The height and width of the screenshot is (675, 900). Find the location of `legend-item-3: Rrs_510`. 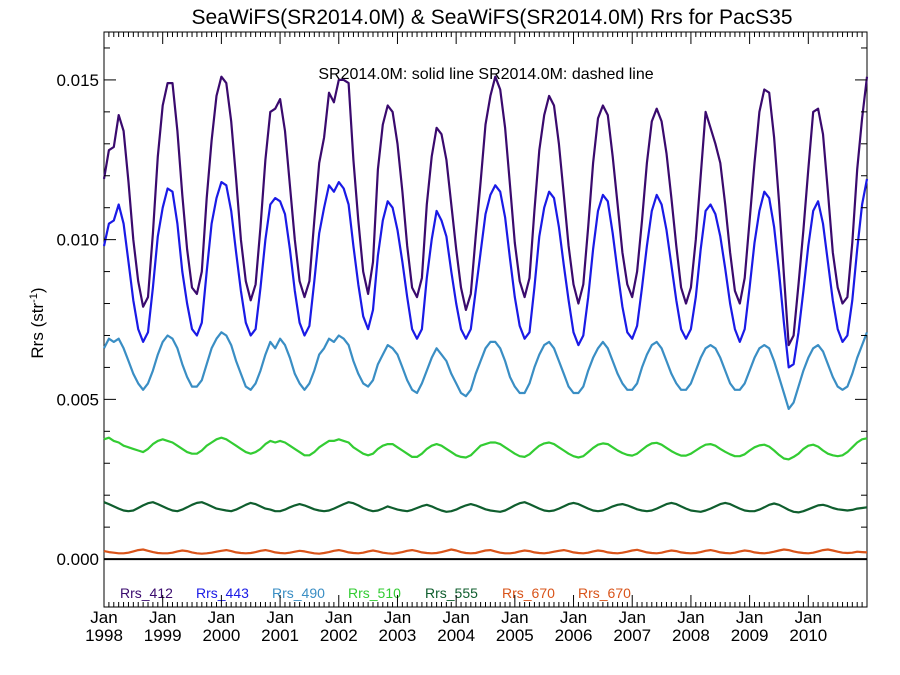

legend-item-3: Rrs_510 is located at coordinates (374, 593).